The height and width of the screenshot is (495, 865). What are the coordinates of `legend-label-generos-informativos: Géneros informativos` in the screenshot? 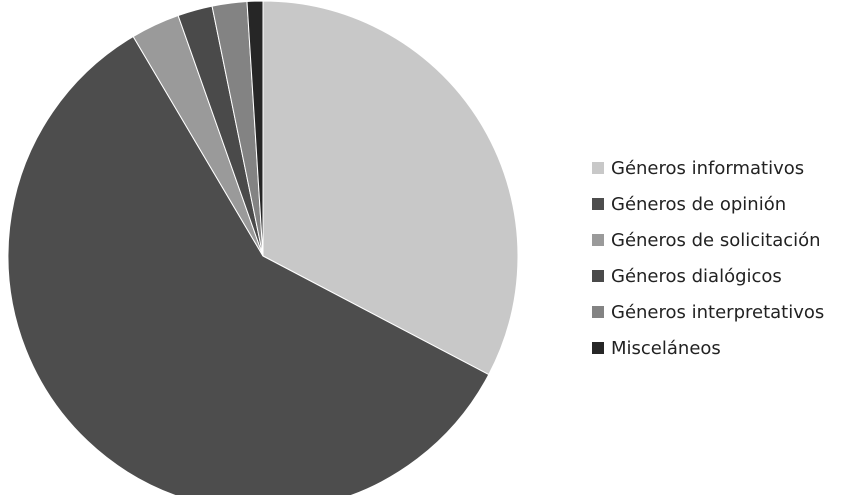 It's located at (707, 168).